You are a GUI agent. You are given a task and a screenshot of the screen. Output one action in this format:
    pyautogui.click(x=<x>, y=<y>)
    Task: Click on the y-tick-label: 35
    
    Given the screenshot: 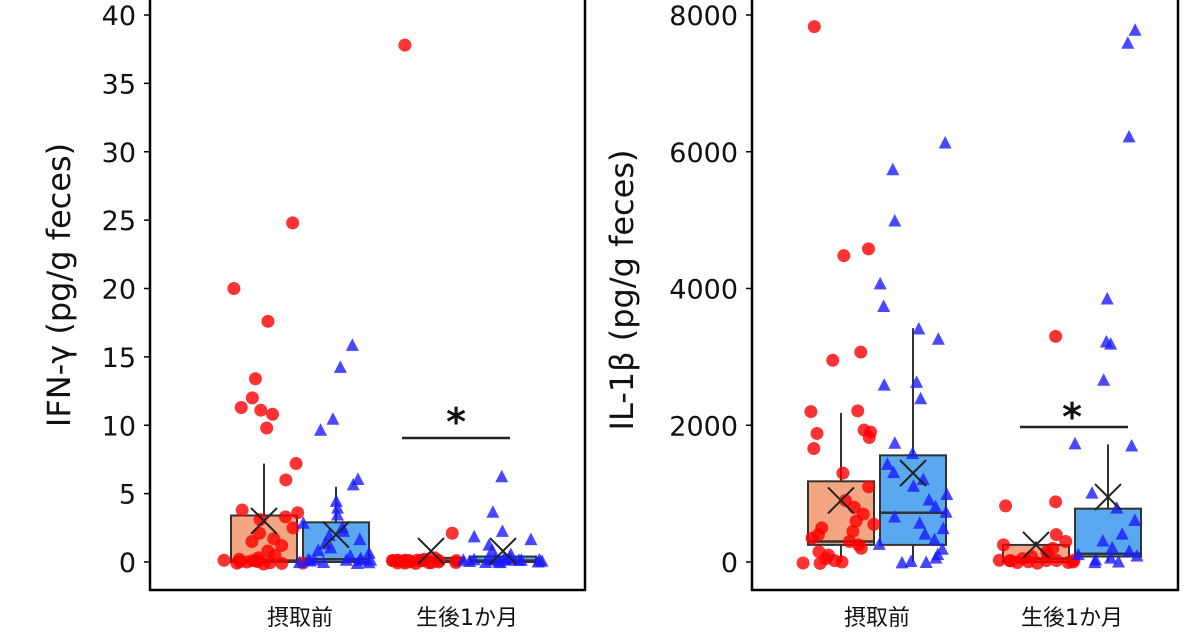 What is the action you would take?
    pyautogui.click(x=119, y=84)
    